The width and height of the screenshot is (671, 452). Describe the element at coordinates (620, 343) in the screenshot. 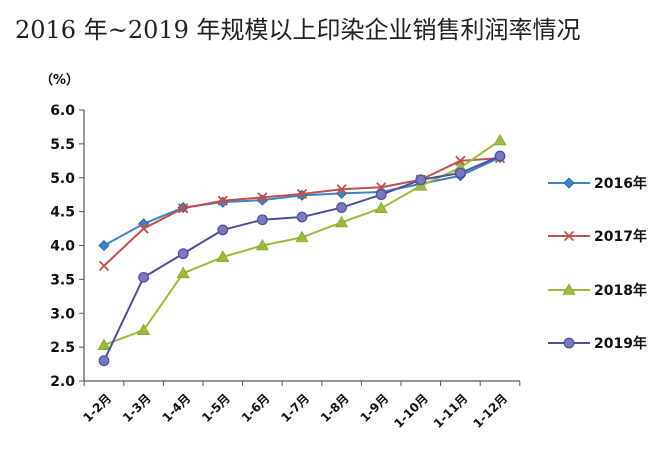

I see `legend-label: 2019年` at that location.